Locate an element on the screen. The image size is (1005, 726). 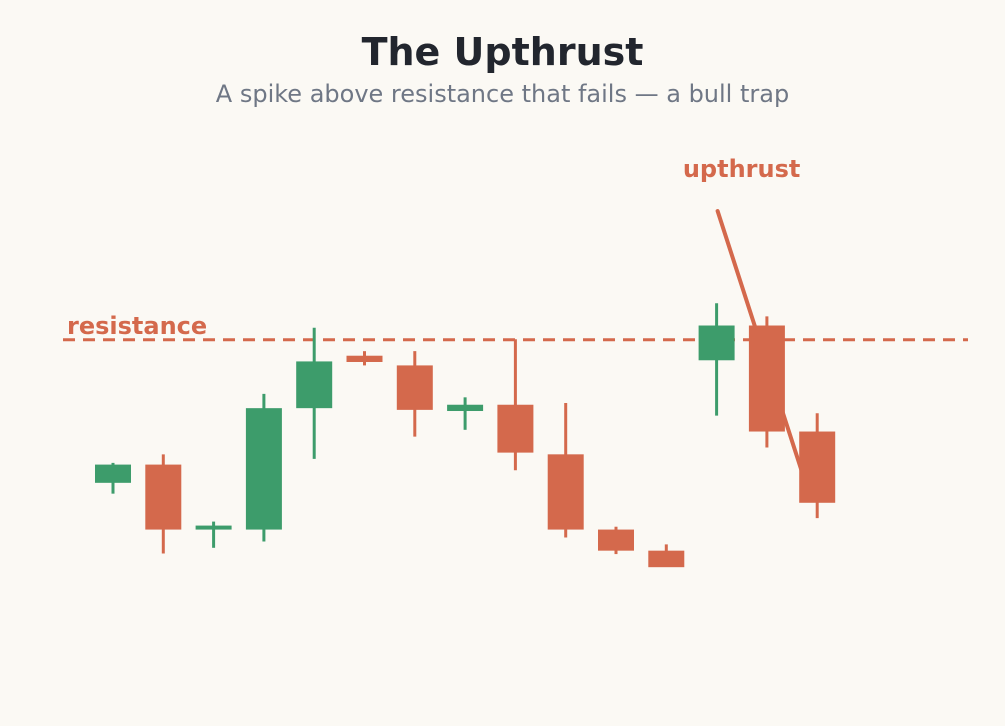
chart-title: The Upthrust is located at coordinates (502, 52).